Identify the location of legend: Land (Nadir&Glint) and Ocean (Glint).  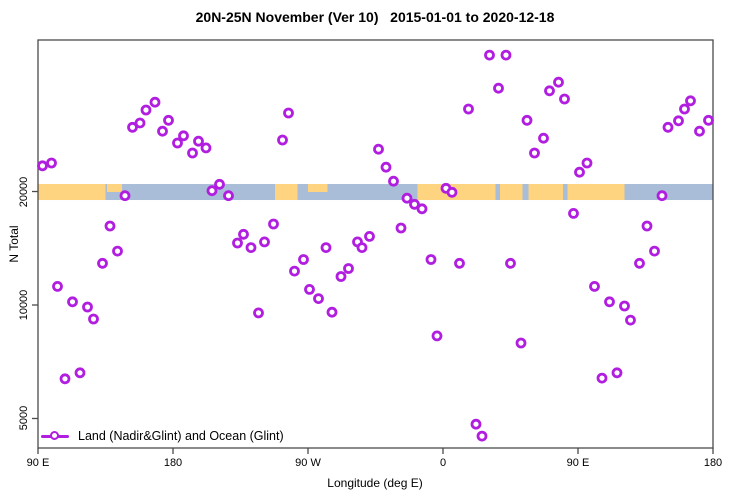
(162, 436).